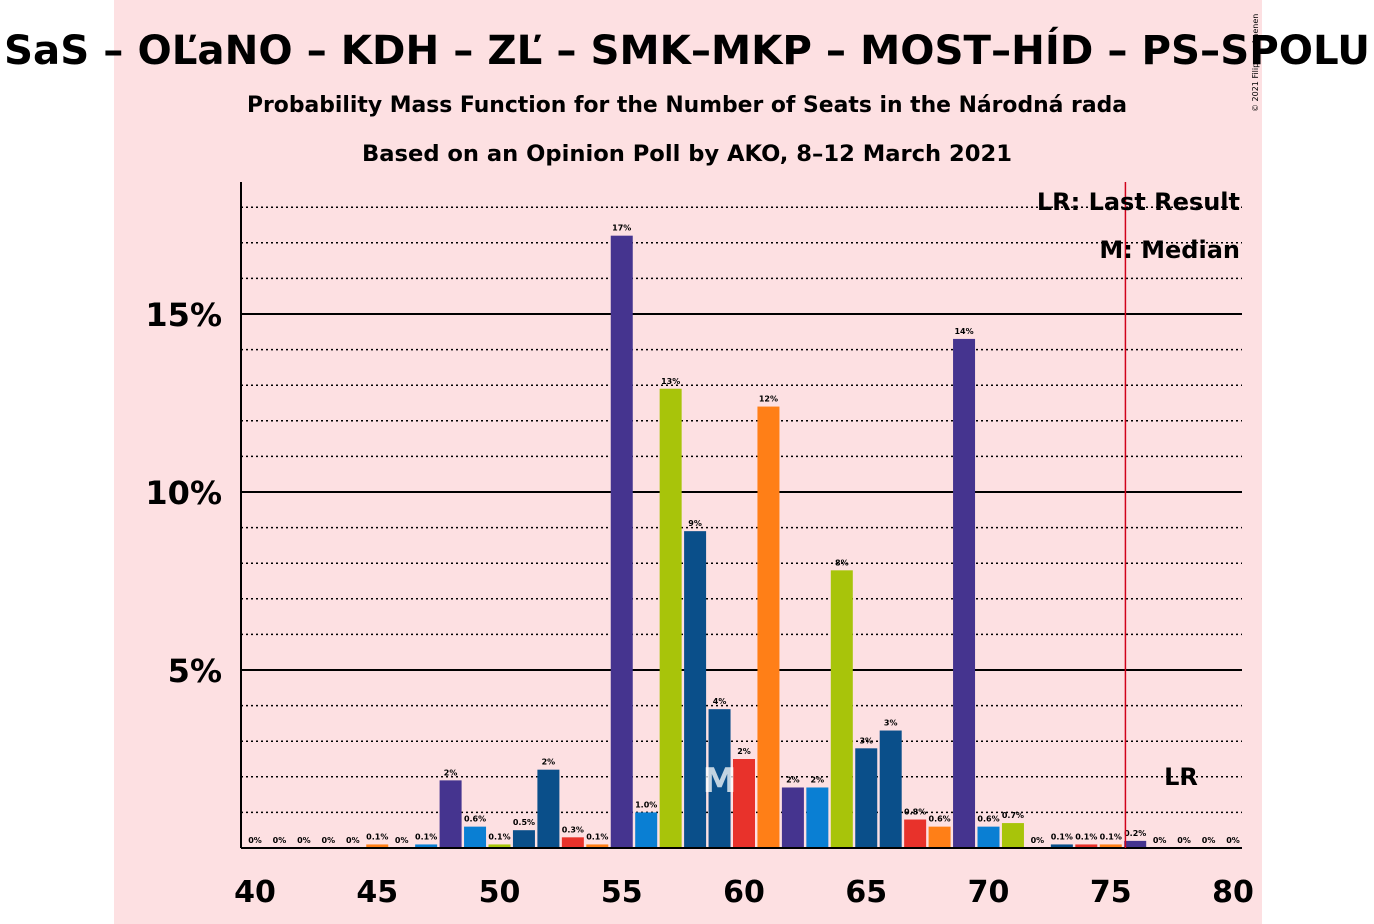 This screenshot has width=1374, height=924. Describe the element at coordinates (1181, 777) in the screenshot. I see `lr-marker: LR` at that location.